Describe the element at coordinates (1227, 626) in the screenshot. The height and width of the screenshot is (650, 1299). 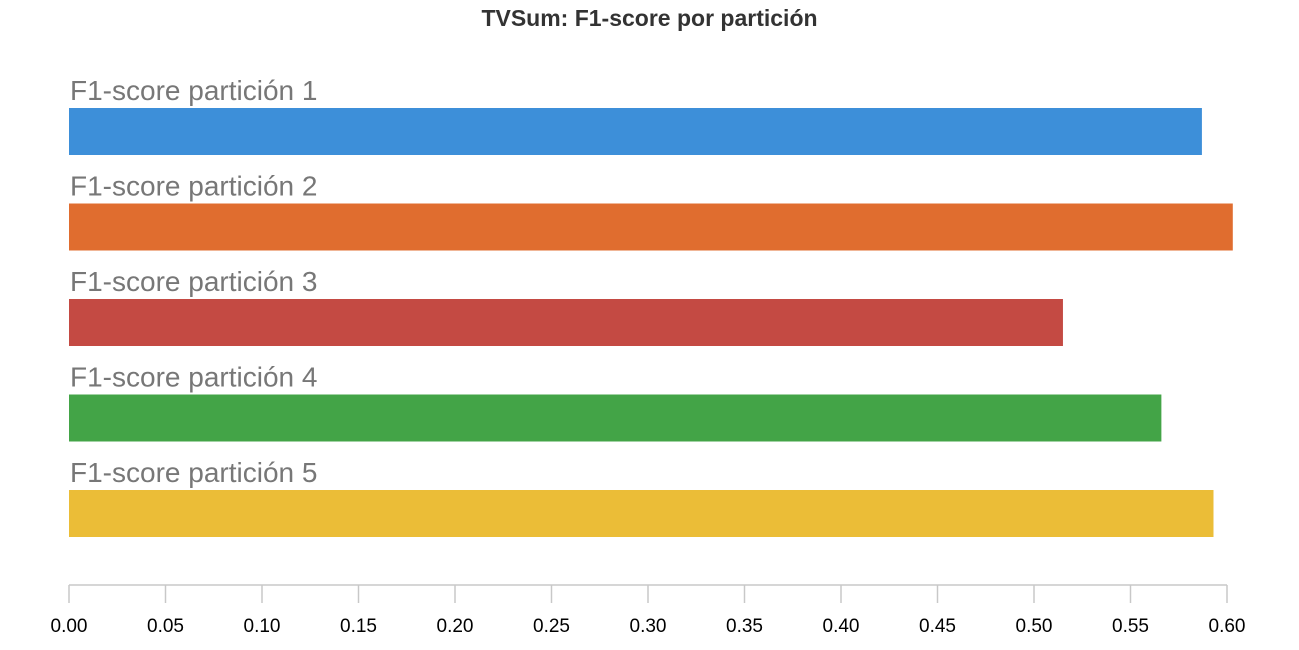
I see `x-tick-label: 0.60` at that location.